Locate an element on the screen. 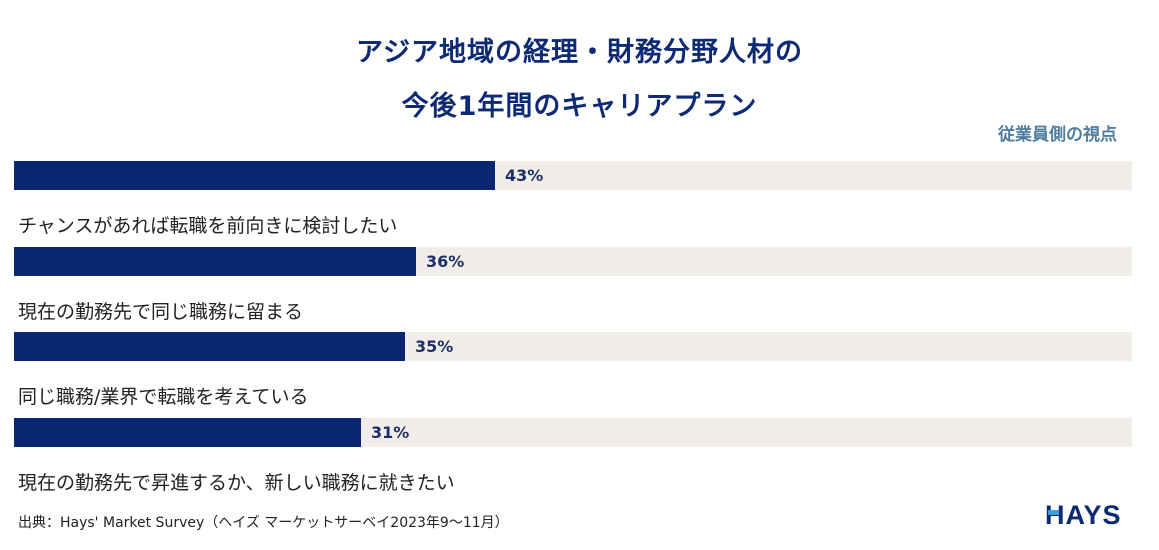  hays-logo-accent is located at coordinates (1053, 512).